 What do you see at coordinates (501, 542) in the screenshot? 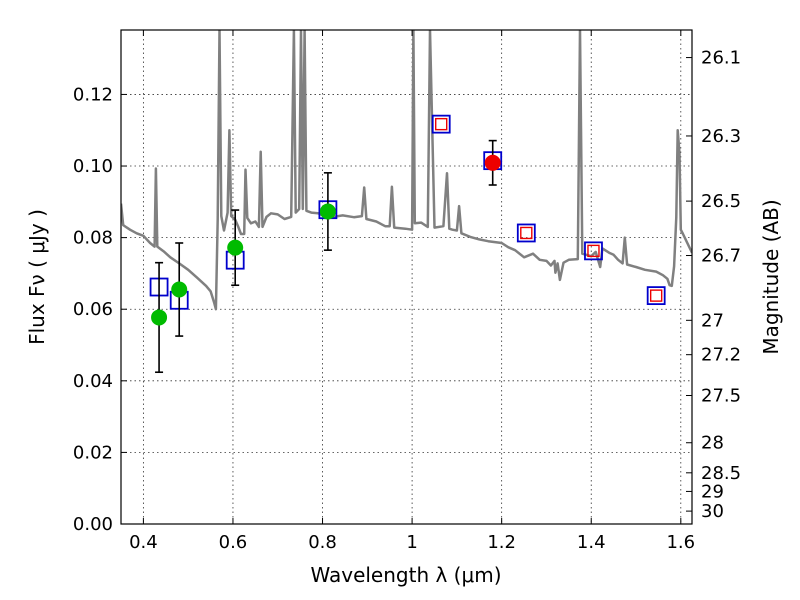
I see `x-tick-label: 1.2` at bounding box center [501, 542].